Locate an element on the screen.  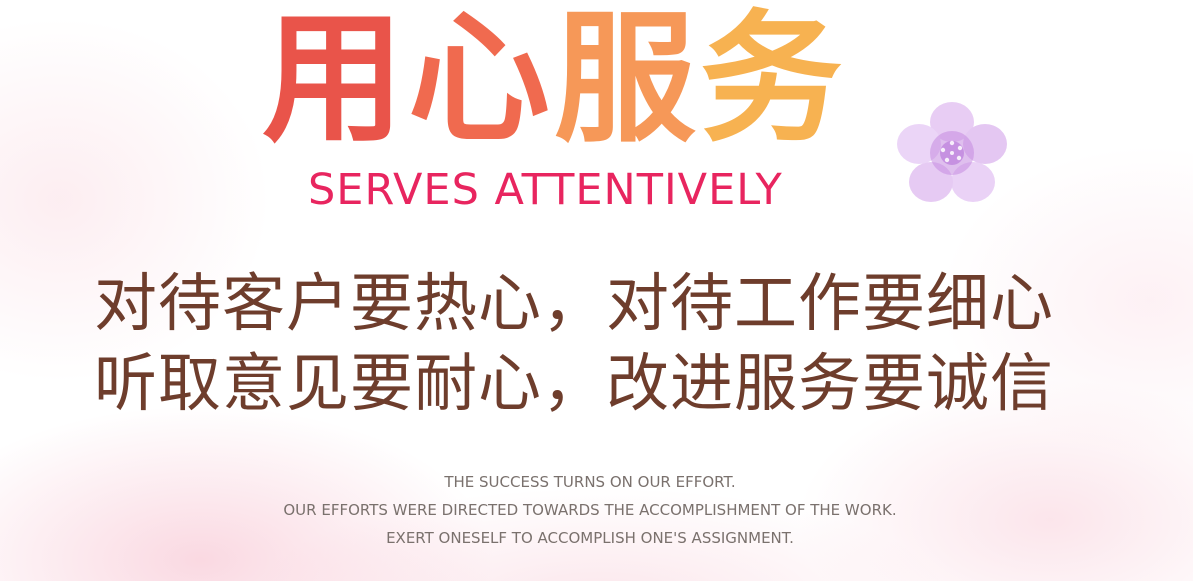
tagline-1: THE SUCCESS TURNS ON OUR EFFORT. is located at coordinates (590, 482).